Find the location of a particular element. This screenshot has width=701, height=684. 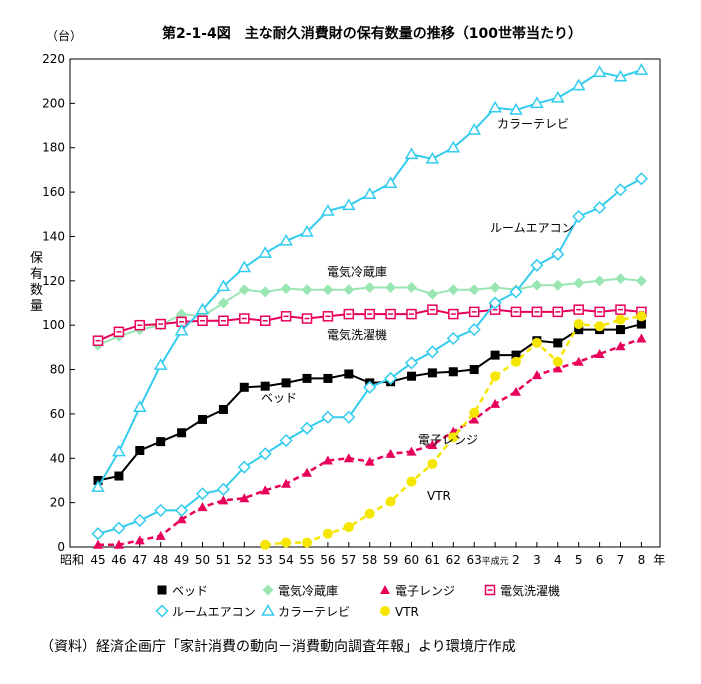

x-tick-label: 61 is located at coordinates (432, 560).